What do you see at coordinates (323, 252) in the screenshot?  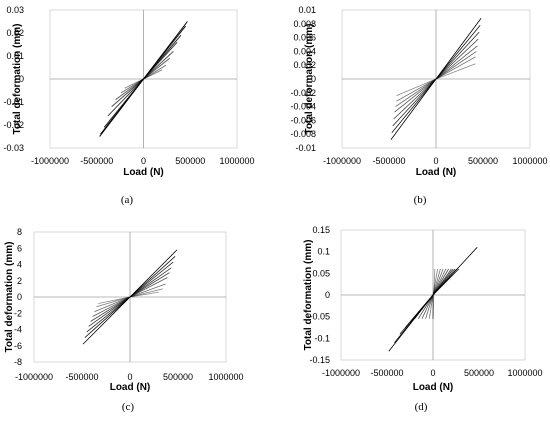 I see `y-tick-label: 0.1` at bounding box center [323, 252].